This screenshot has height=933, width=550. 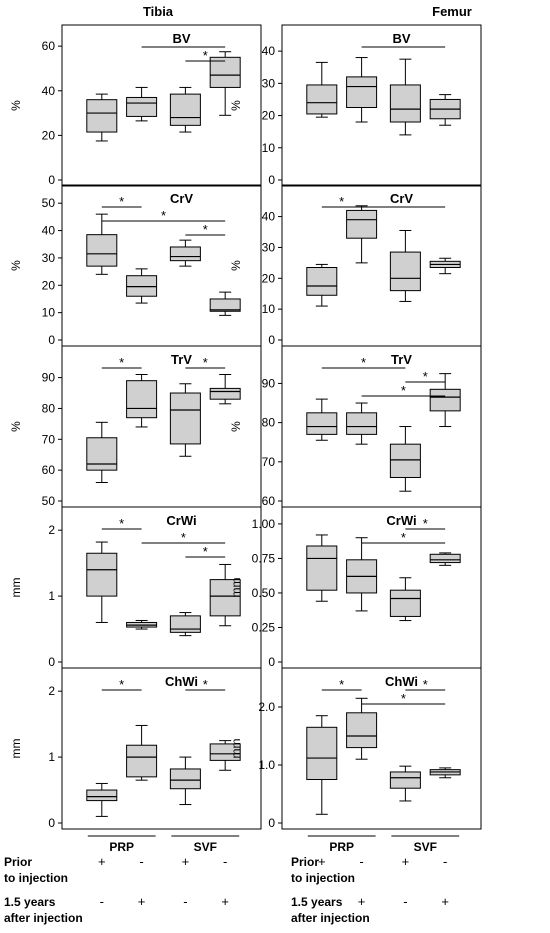 I want to click on panel-frame, so click(x=161, y=105).